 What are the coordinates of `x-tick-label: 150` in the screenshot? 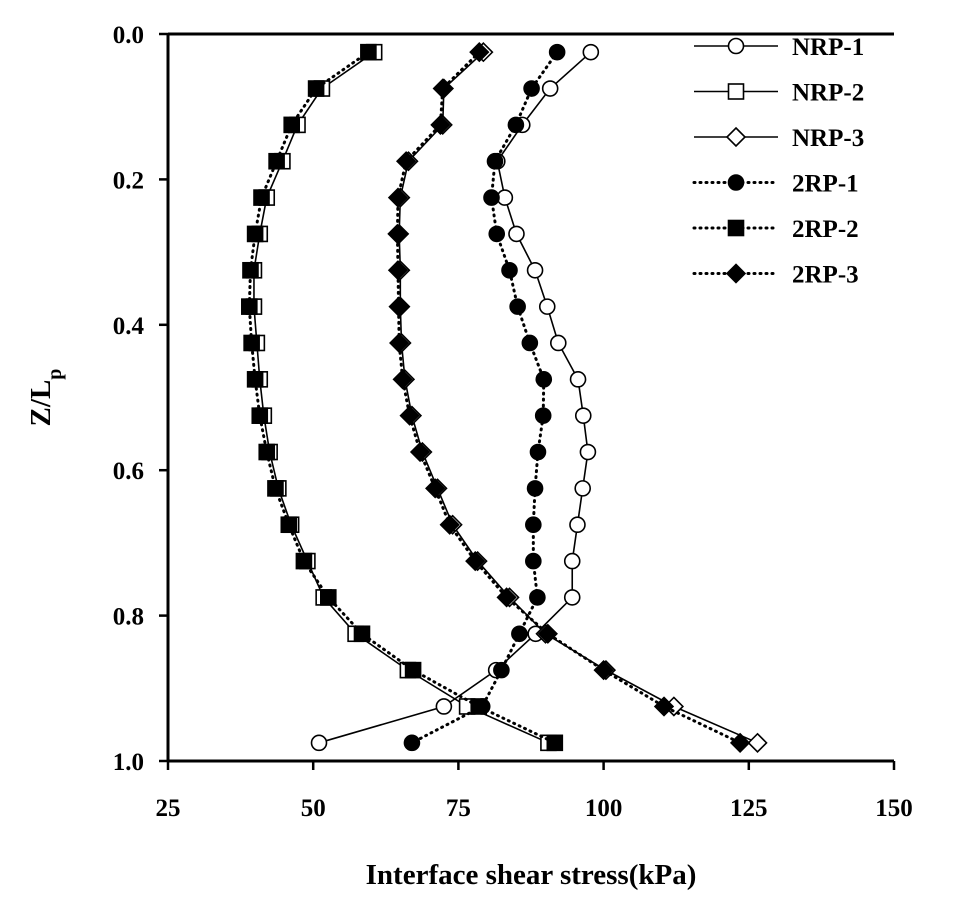 It's located at (894, 808).